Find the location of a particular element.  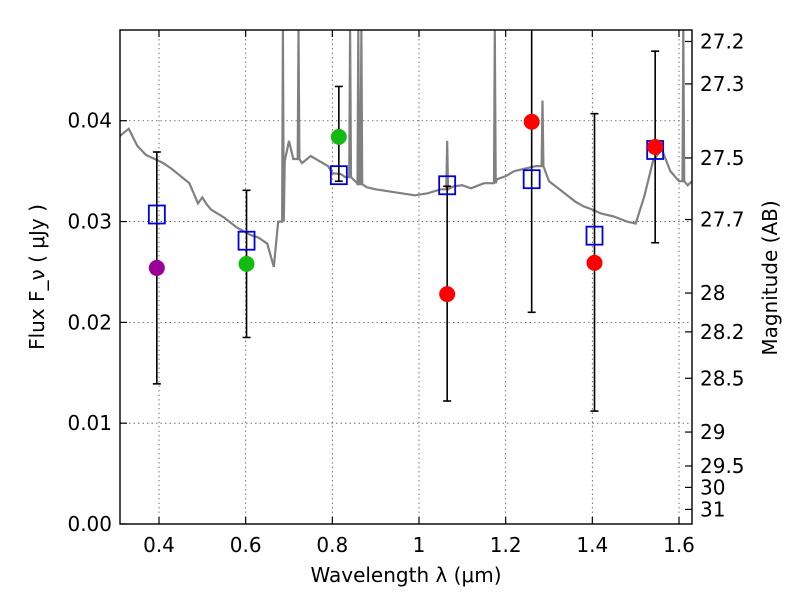

magnitude-tick-label: 28.5 is located at coordinates (722, 378).